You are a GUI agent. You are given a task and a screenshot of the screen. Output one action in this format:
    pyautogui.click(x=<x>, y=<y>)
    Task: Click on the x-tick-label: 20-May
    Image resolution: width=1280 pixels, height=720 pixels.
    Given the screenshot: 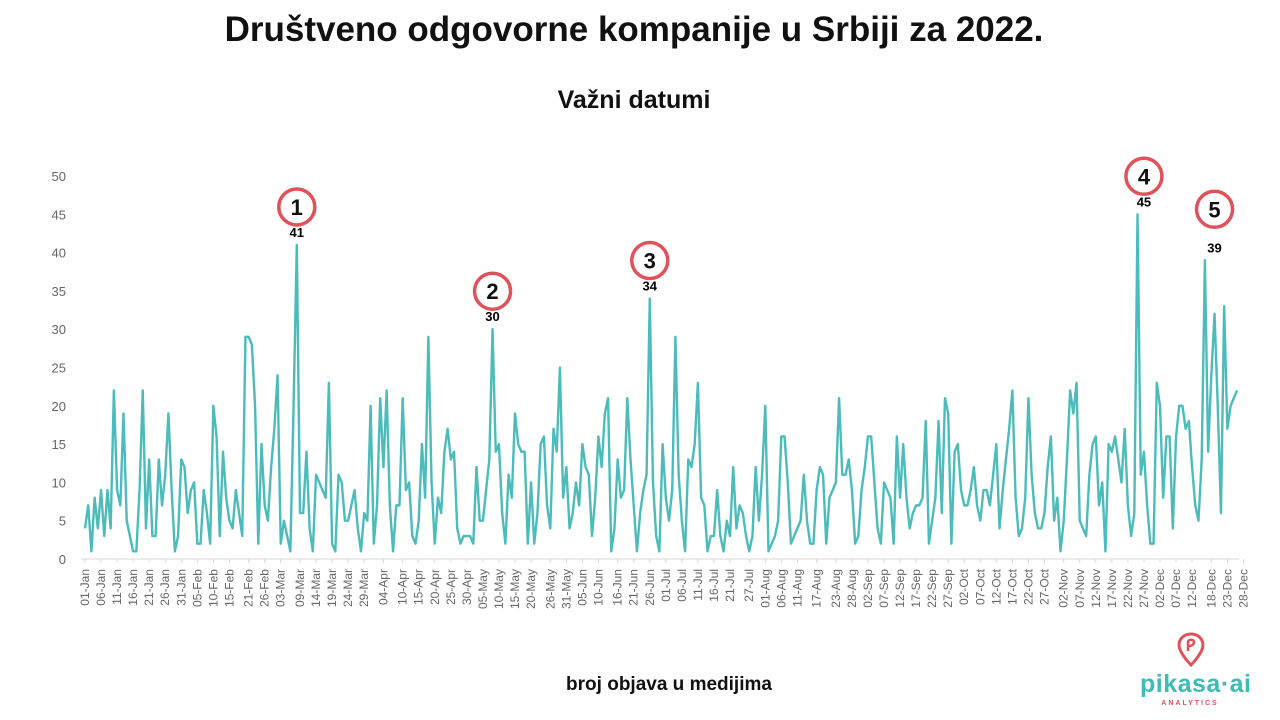 What is the action you would take?
    pyautogui.click(x=531, y=589)
    